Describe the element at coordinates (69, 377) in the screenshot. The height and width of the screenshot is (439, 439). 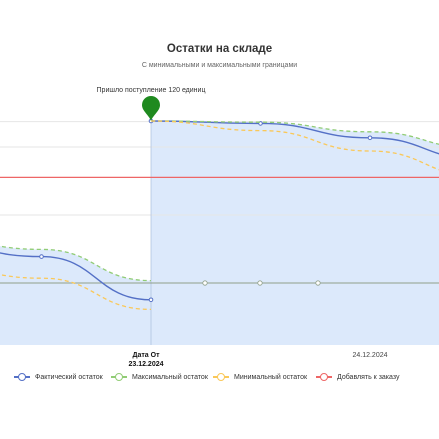
I see `legend-label: Фактический остаток` at that location.